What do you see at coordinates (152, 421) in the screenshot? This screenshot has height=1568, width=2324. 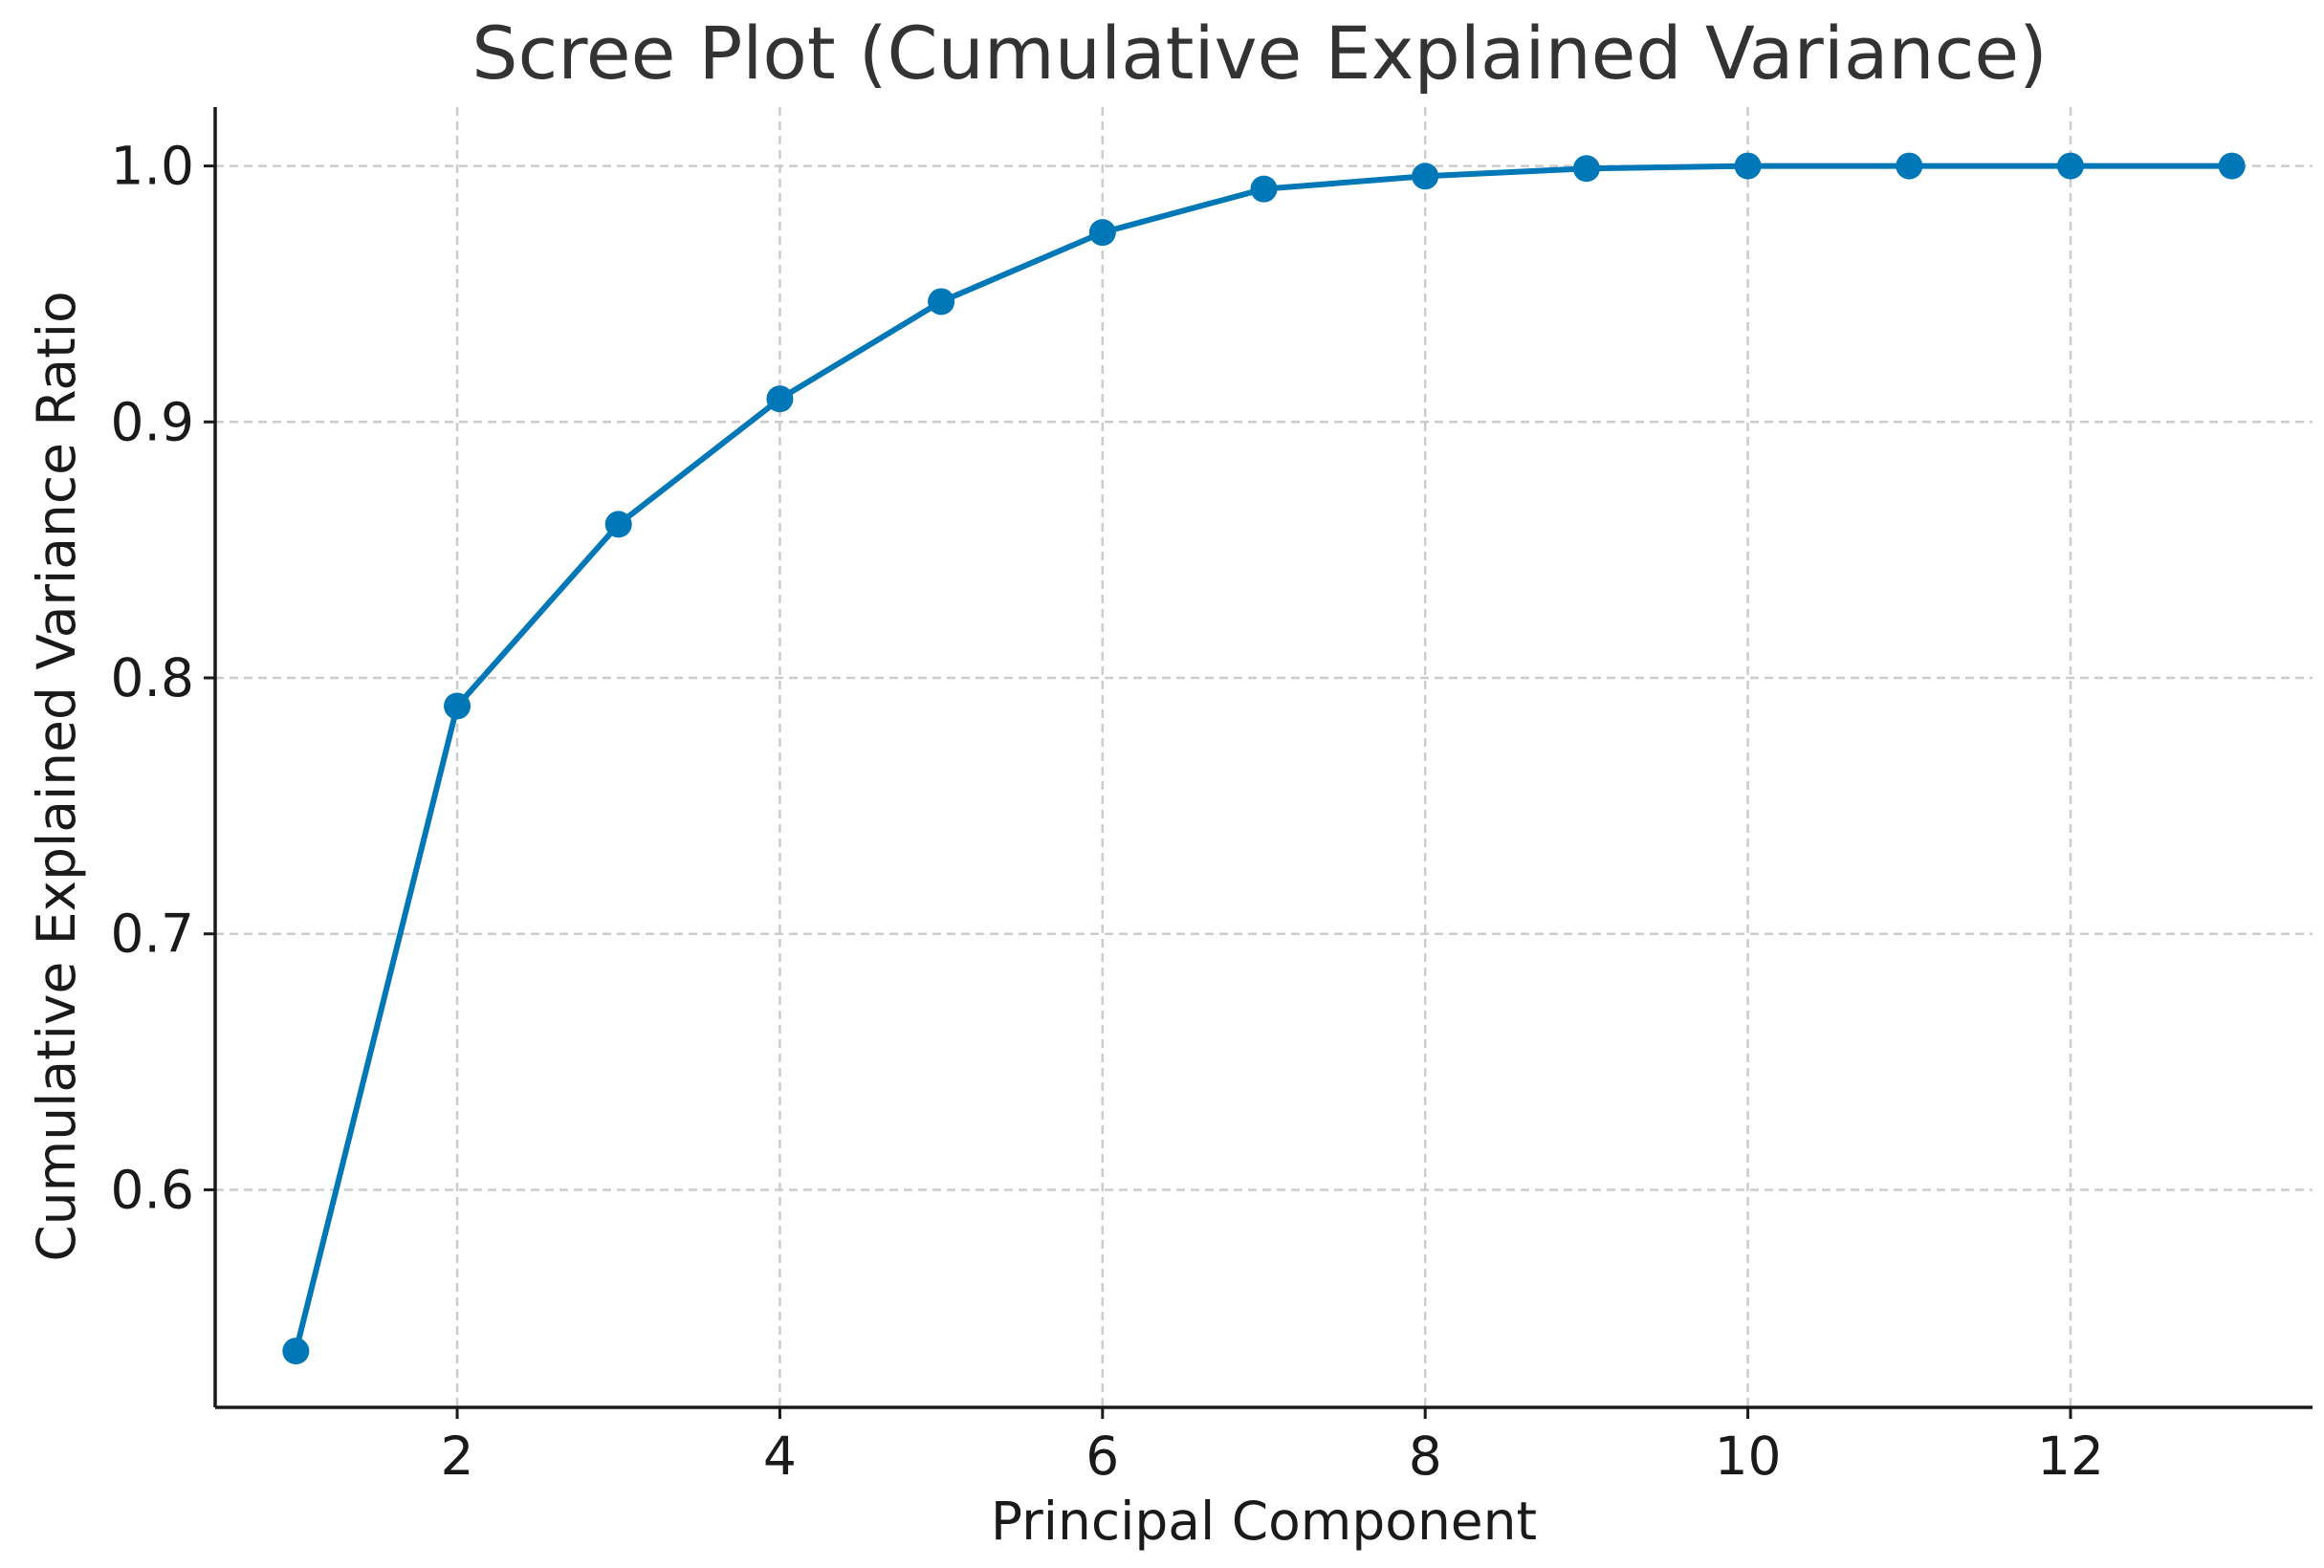 I see `y-tick-label-0.9: 0.9` at bounding box center [152, 421].